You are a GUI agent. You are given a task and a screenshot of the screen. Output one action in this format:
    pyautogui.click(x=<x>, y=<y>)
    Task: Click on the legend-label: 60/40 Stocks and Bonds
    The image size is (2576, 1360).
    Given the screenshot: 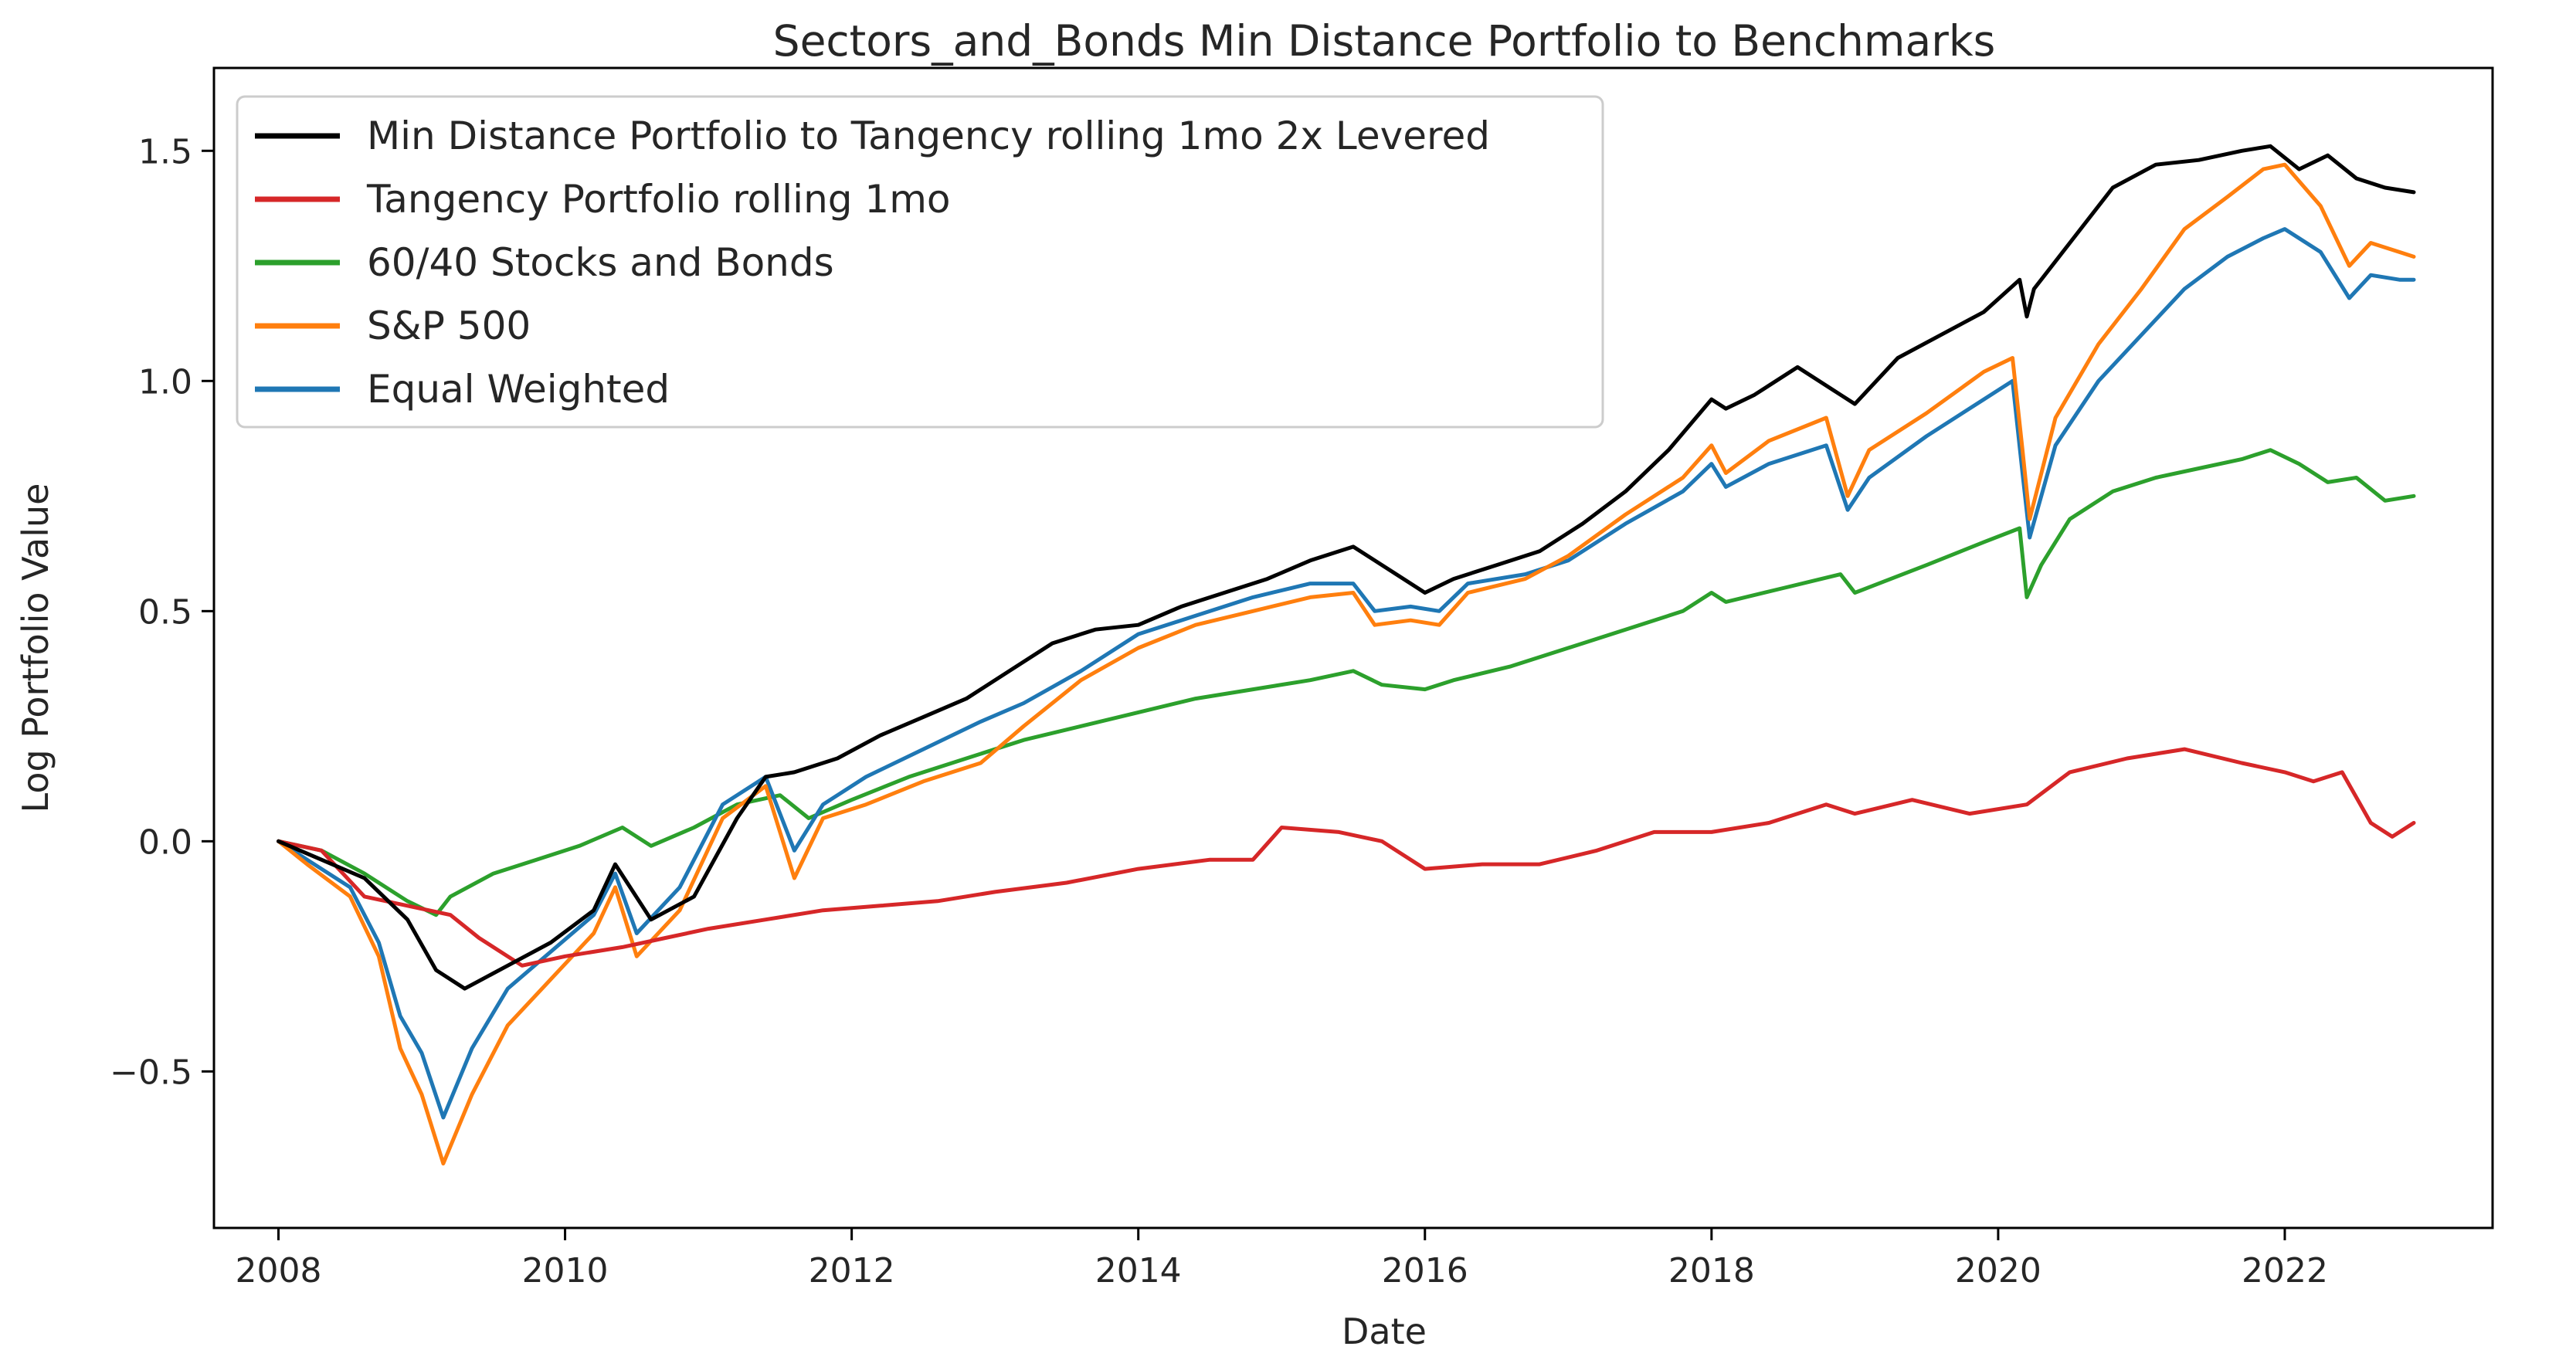 What is the action you would take?
    pyautogui.click(x=600, y=262)
    